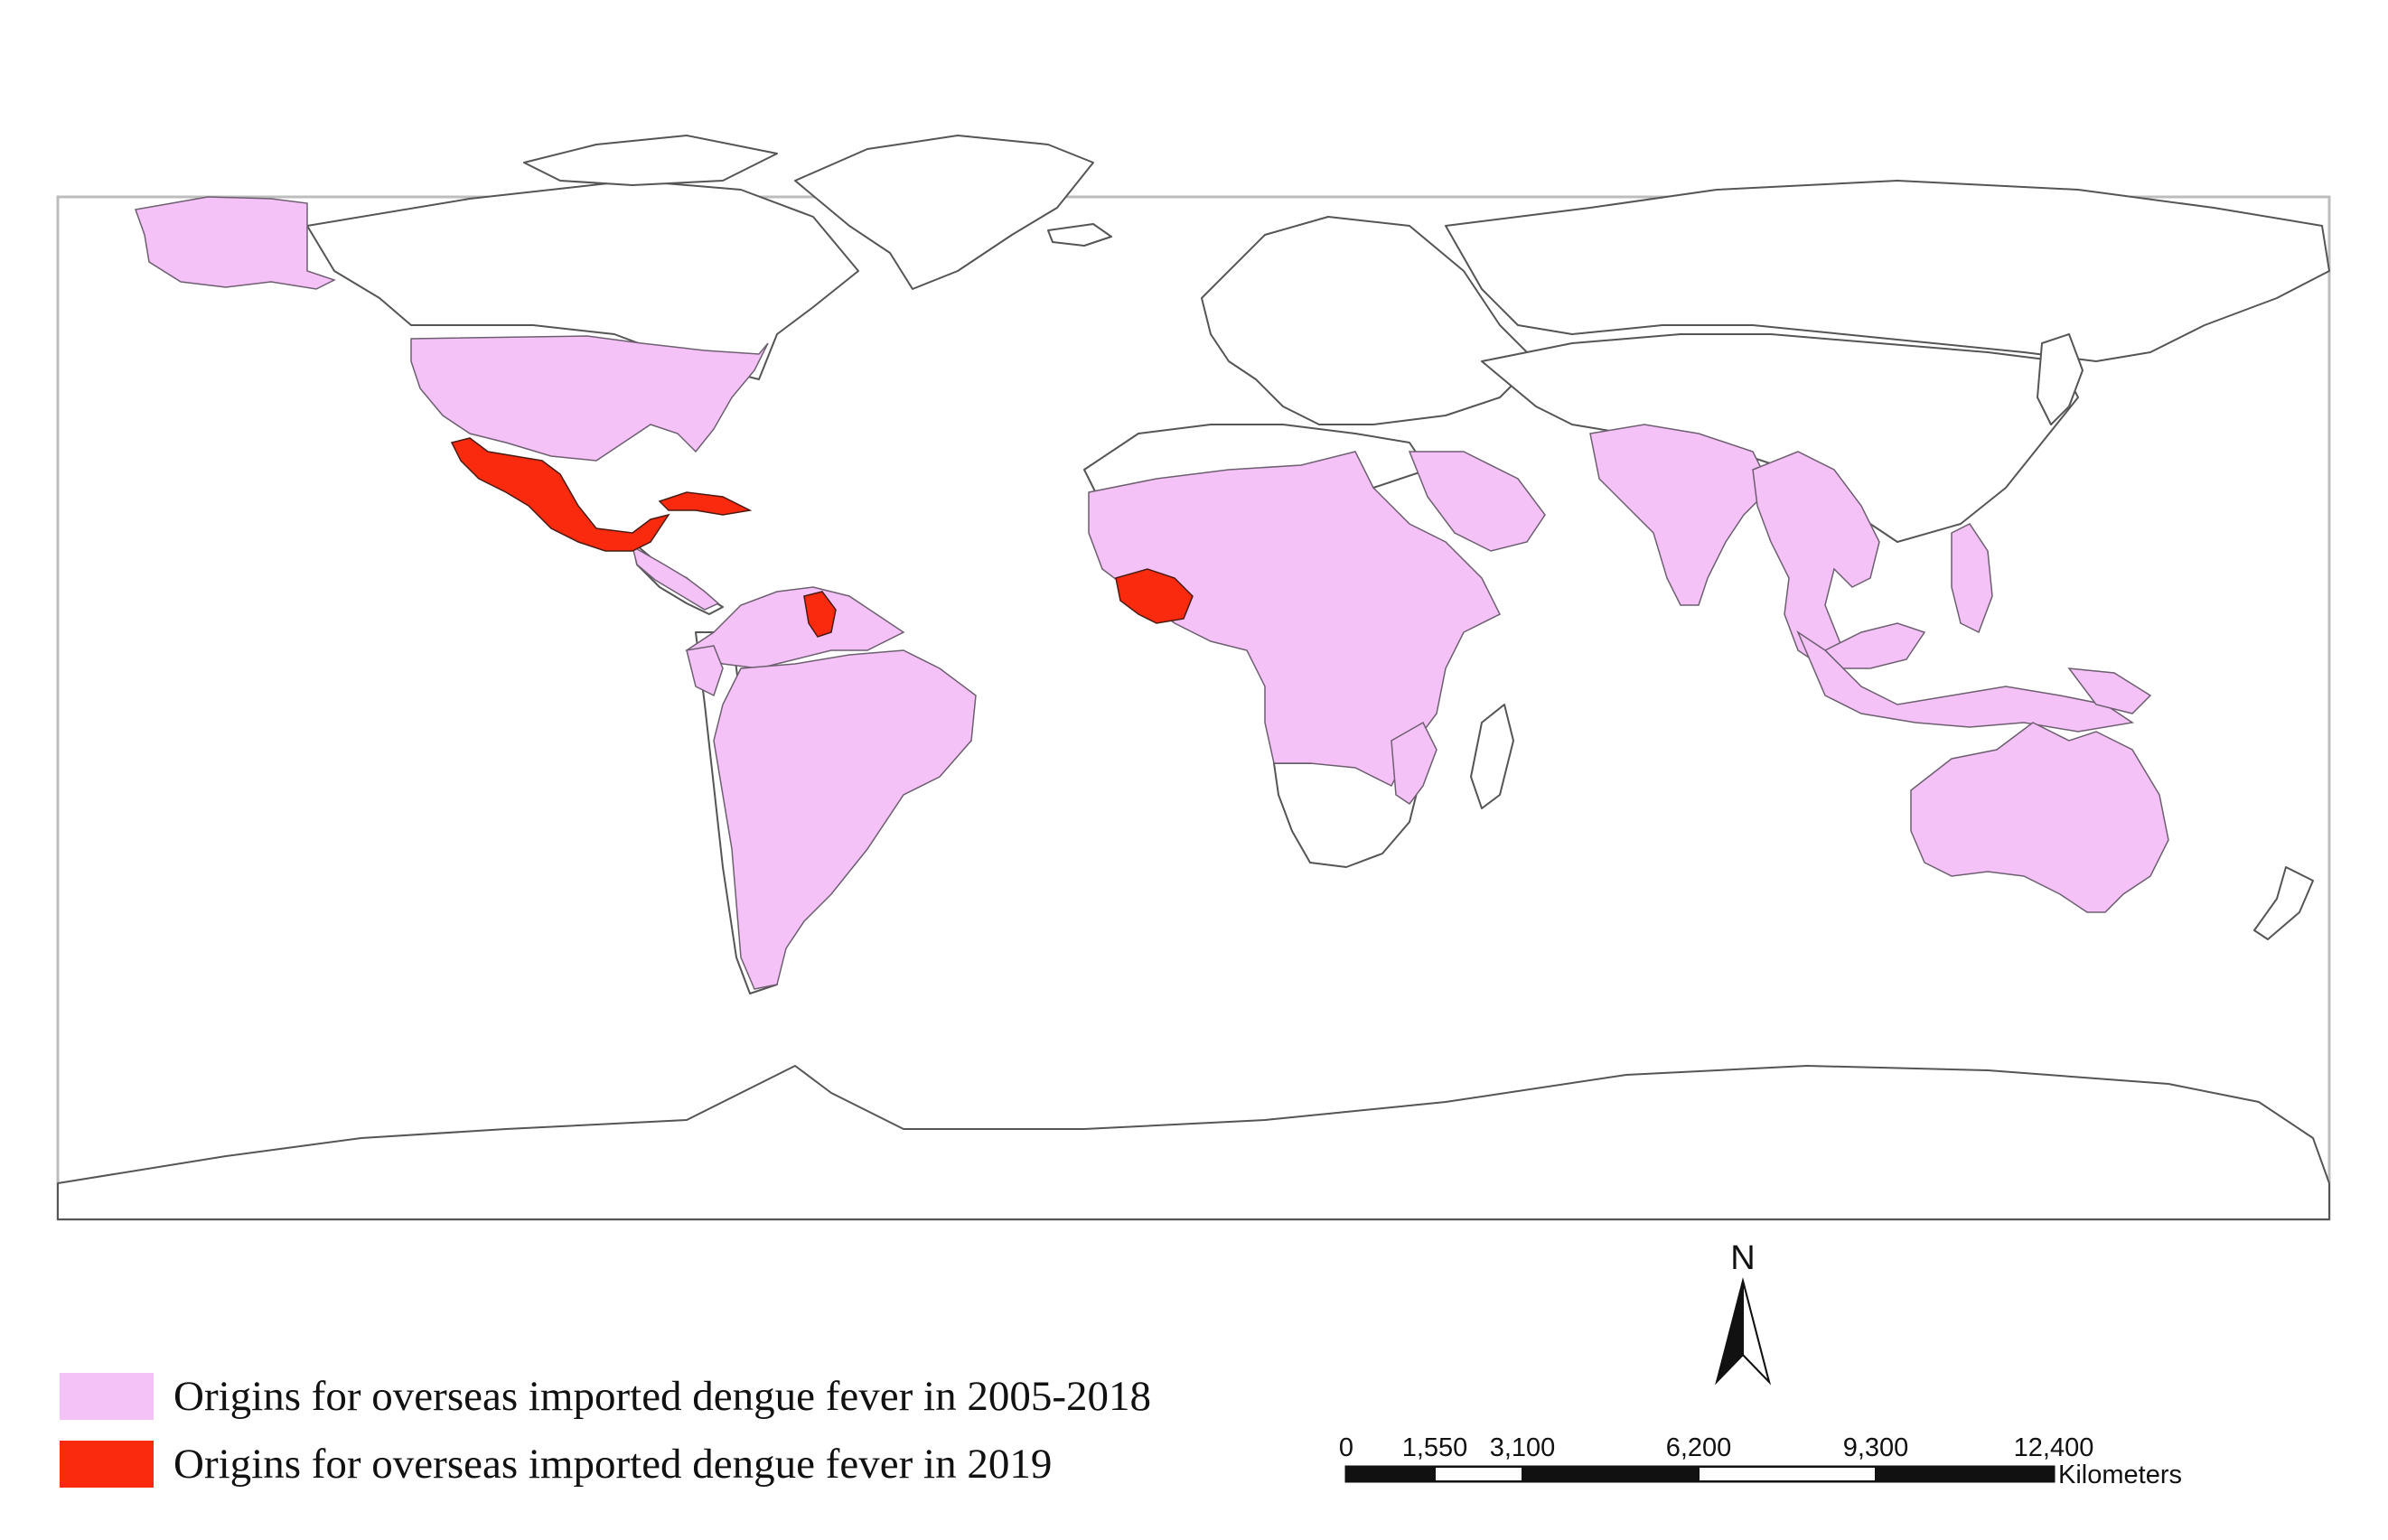 This screenshot has width=2388, height=1540. I want to click on scale-tick-0: 0, so click(1346, 1447).